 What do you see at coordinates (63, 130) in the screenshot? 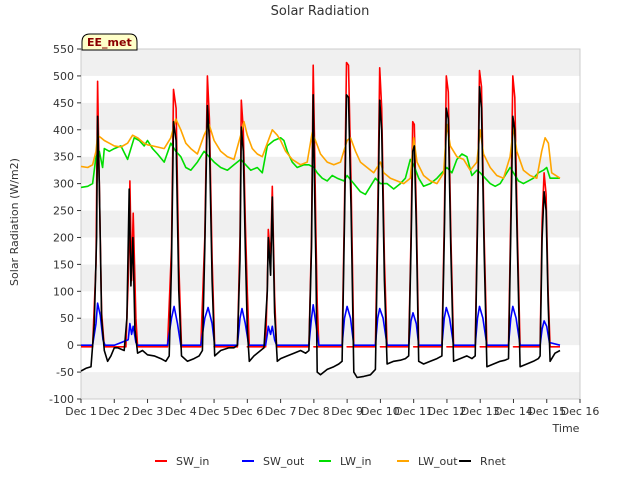
I see `y-tick-label: 400` at bounding box center [63, 130].